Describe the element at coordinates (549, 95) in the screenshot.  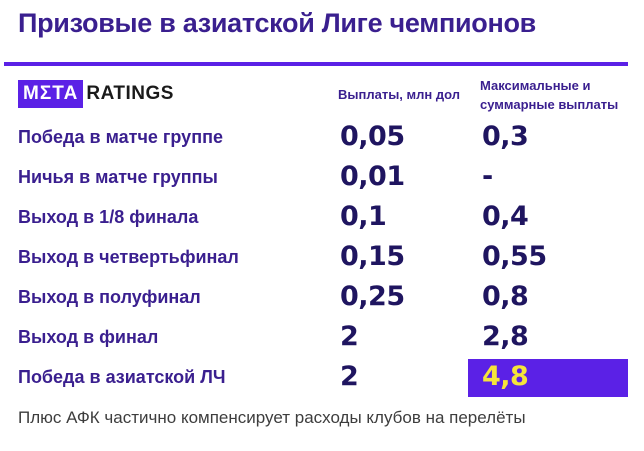
I see `column-header-max-total: Максимальные и суммарные выплаты` at that location.